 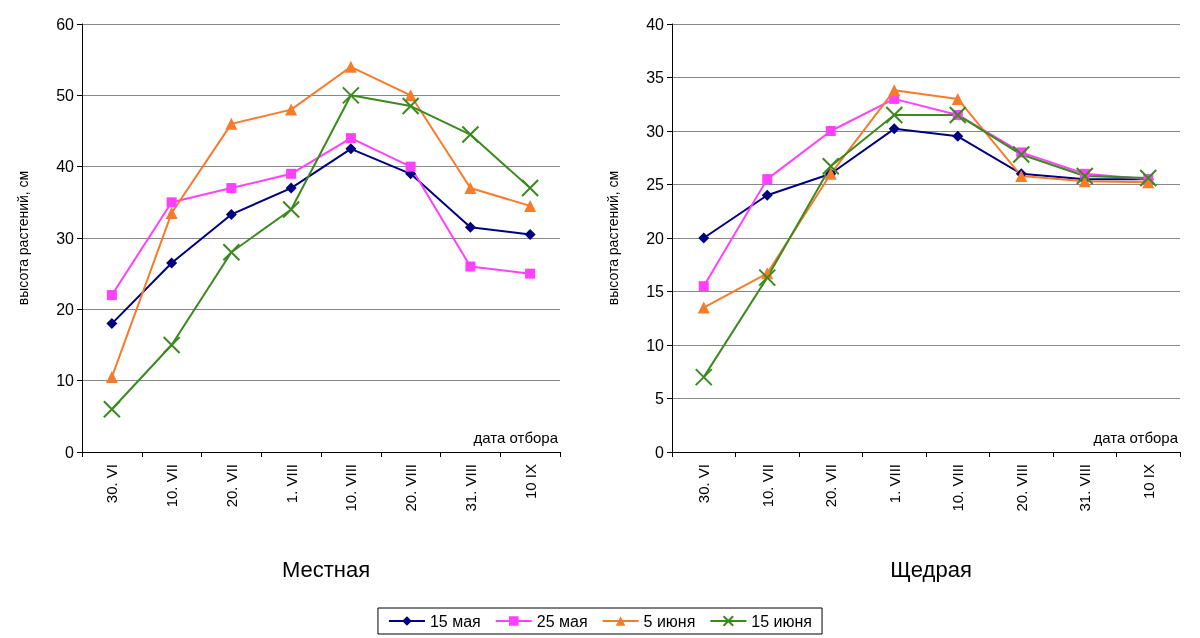 I want to click on y-tick-label: 15, so click(x=655, y=291).